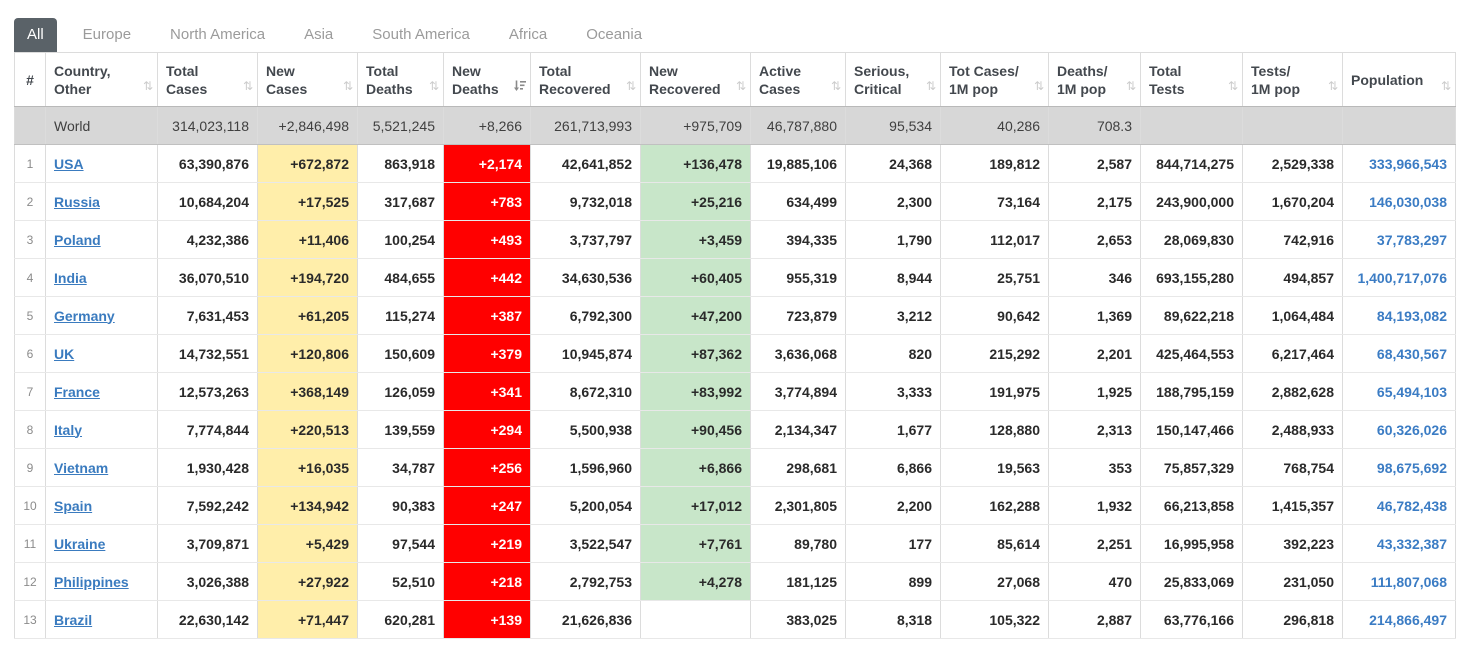 The width and height of the screenshot is (1464, 653). Describe the element at coordinates (487, 277) in the screenshot. I see `new-deaths-cell: +442` at that location.